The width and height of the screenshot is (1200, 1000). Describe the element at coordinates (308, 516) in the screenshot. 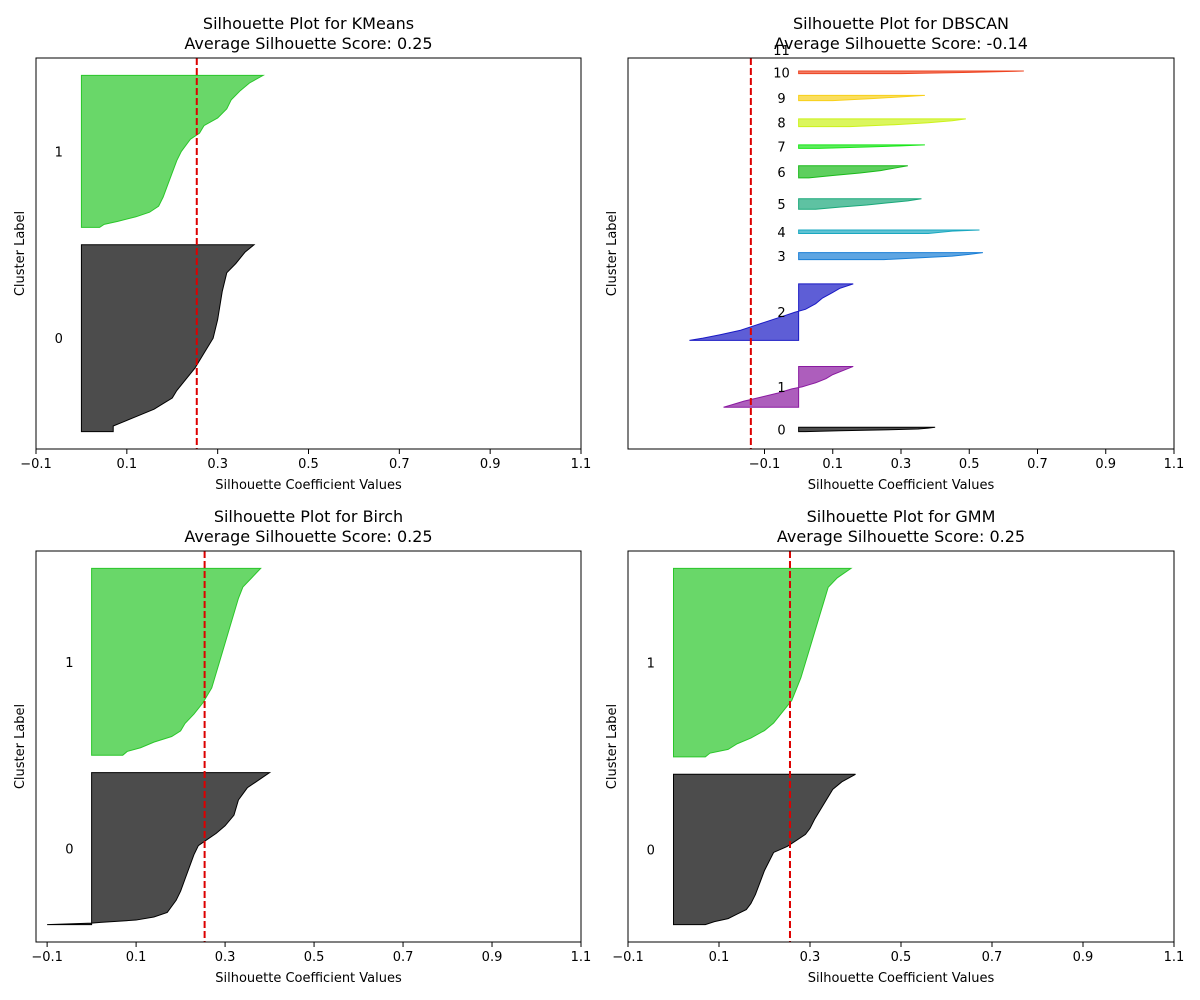

I see `chart-title: Silhouette Plot for Birch` at that location.